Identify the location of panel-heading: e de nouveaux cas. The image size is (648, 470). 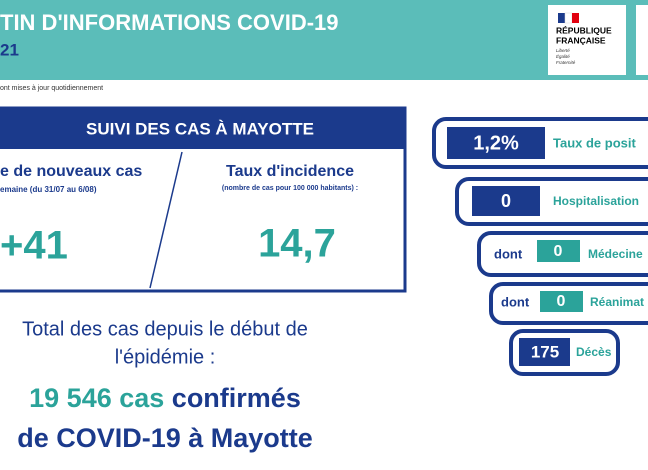
(71, 171).